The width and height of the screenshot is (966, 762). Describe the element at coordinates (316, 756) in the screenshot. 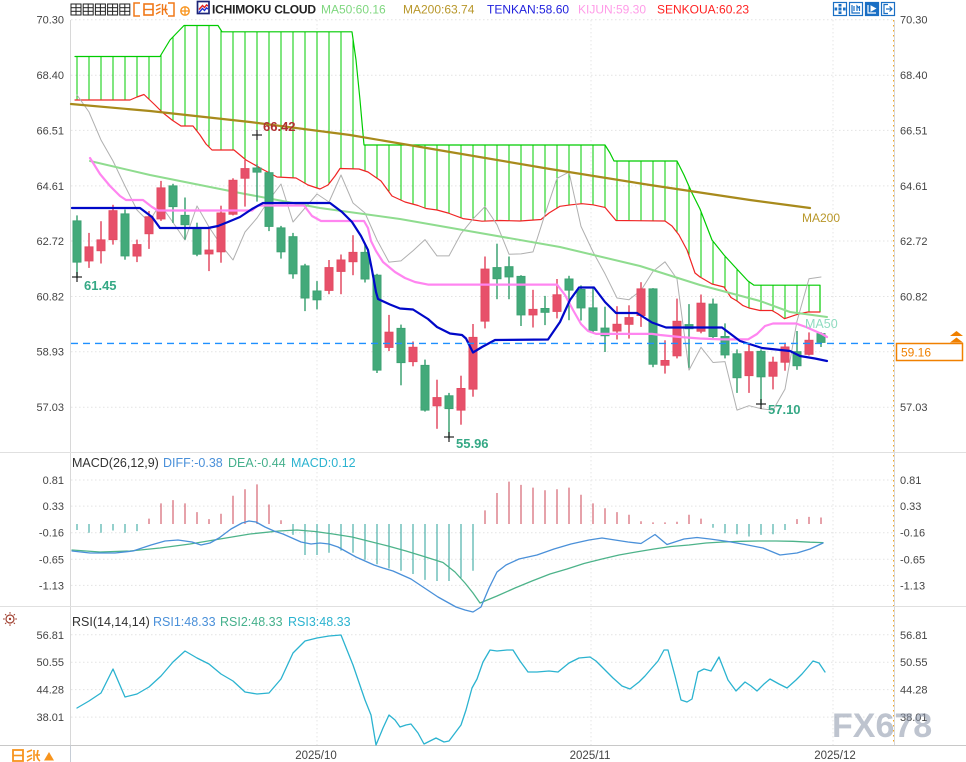

I see `svg-text: 2025/10` at that location.